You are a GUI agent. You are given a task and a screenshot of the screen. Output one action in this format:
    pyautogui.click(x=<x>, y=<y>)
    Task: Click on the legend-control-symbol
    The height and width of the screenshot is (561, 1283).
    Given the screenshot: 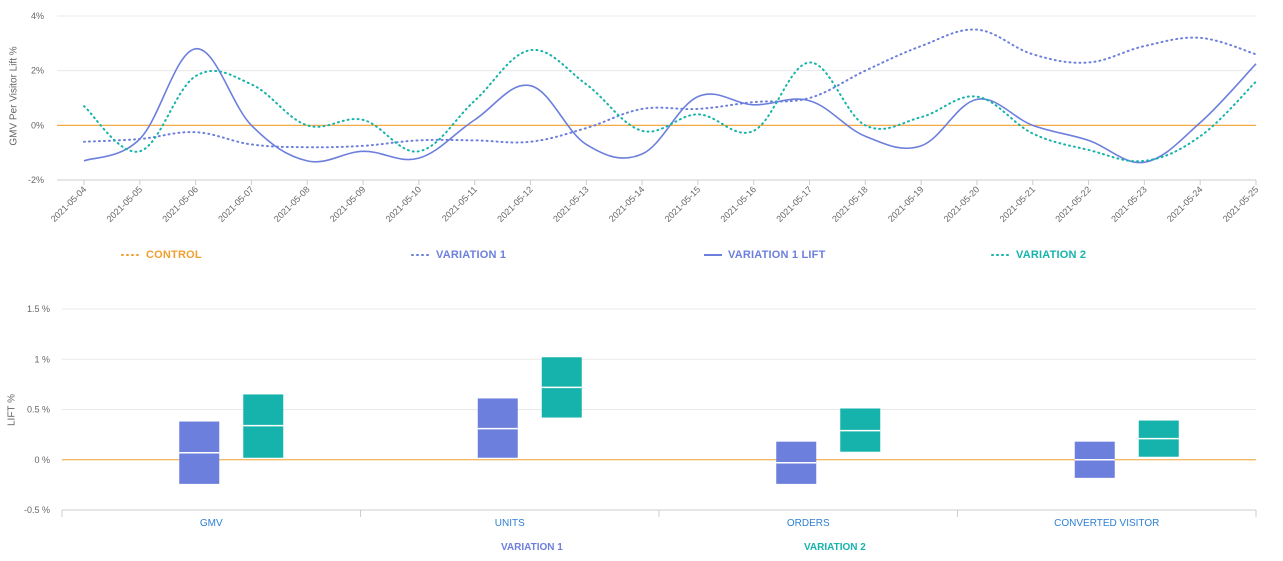 What is the action you would take?
    pyautogui.click(x=131, y=255)
    